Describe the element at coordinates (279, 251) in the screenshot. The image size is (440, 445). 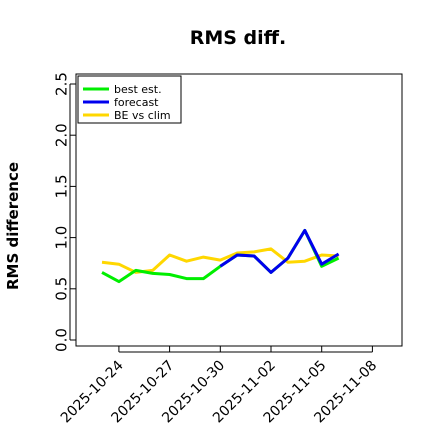
I see `series-line-forecast` at that location.